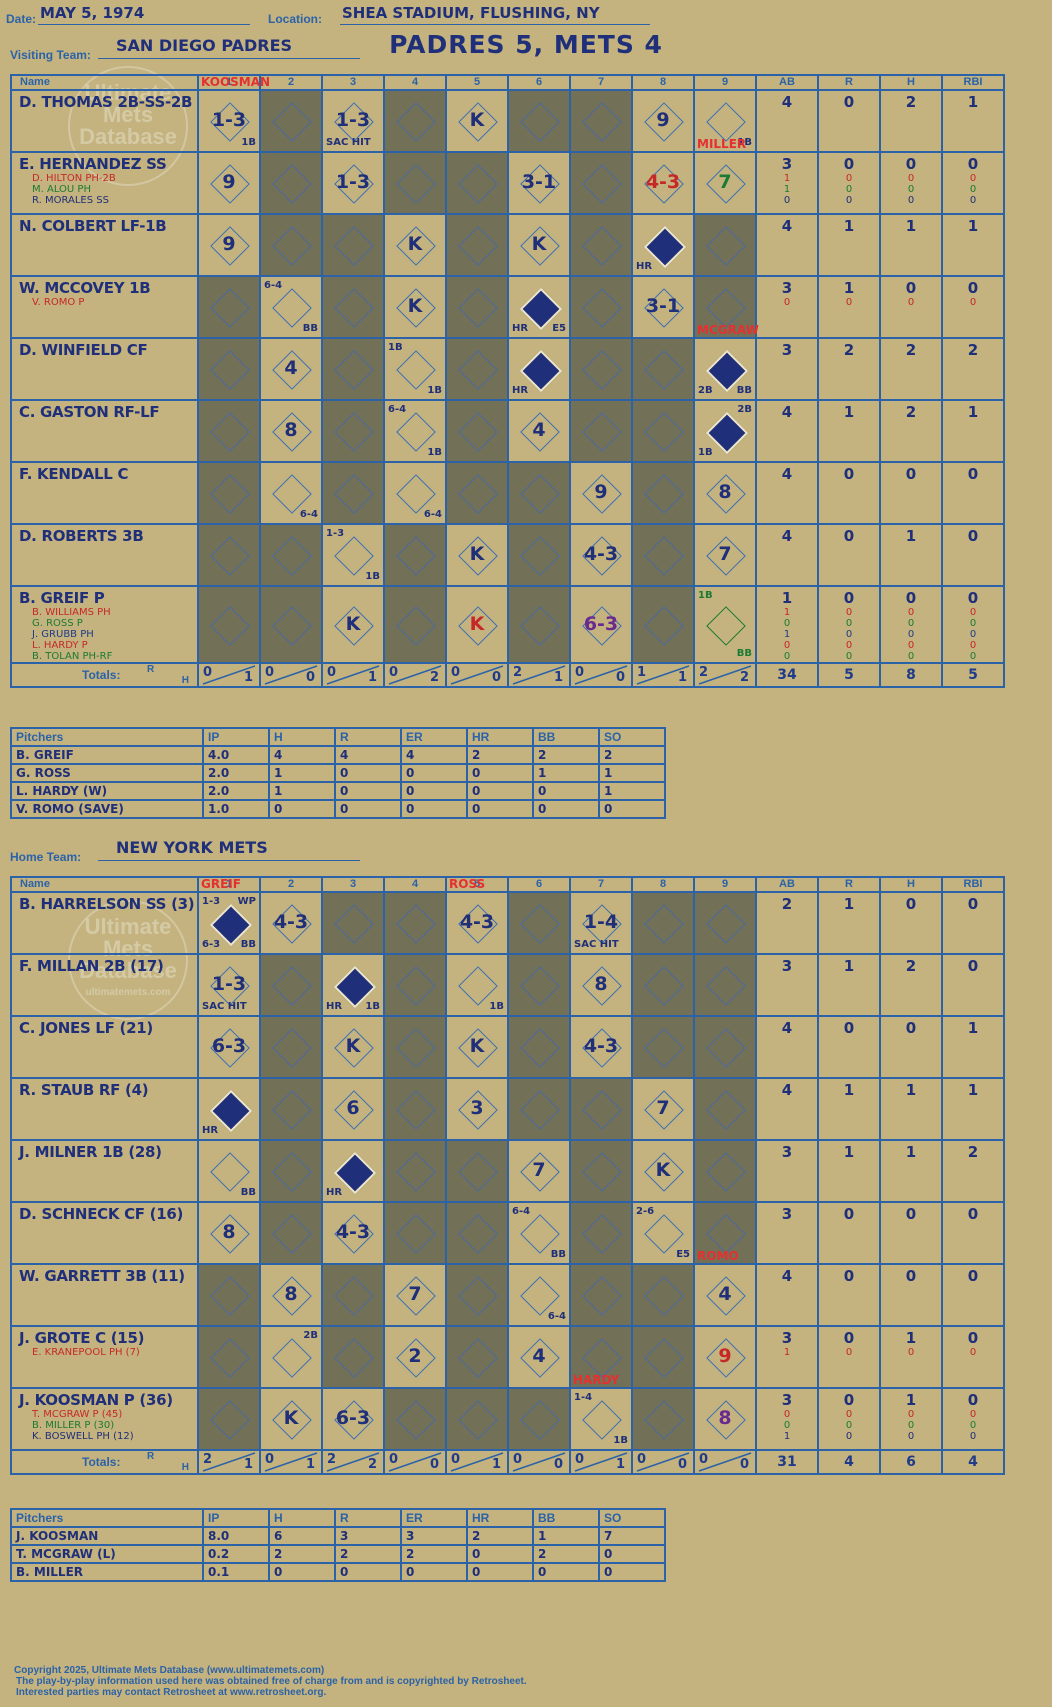 This screenshot has height=1707, width=1052. What do you see at coordinates (107, 791) in the screenshot?
I see `pitcher-name: L. HARDY (W)` at bounding box center [107, 791].